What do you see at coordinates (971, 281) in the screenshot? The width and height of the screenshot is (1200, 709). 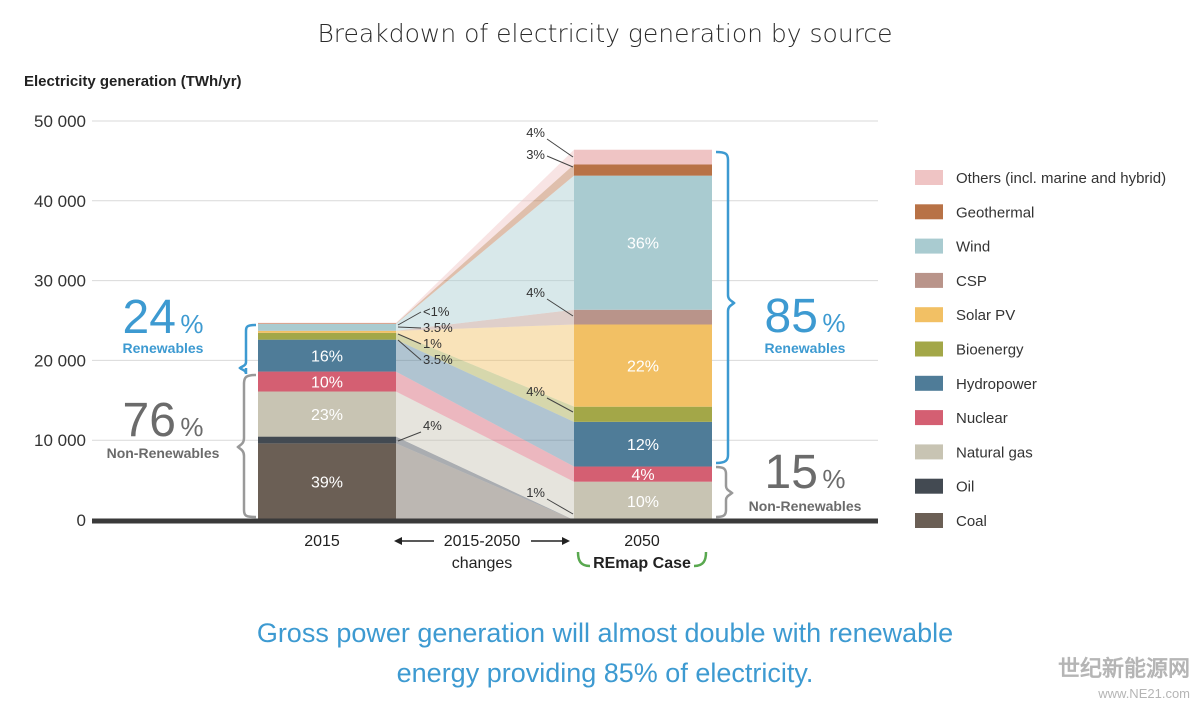 I see `legend-label: CSP` at bounding box center [971, 281].